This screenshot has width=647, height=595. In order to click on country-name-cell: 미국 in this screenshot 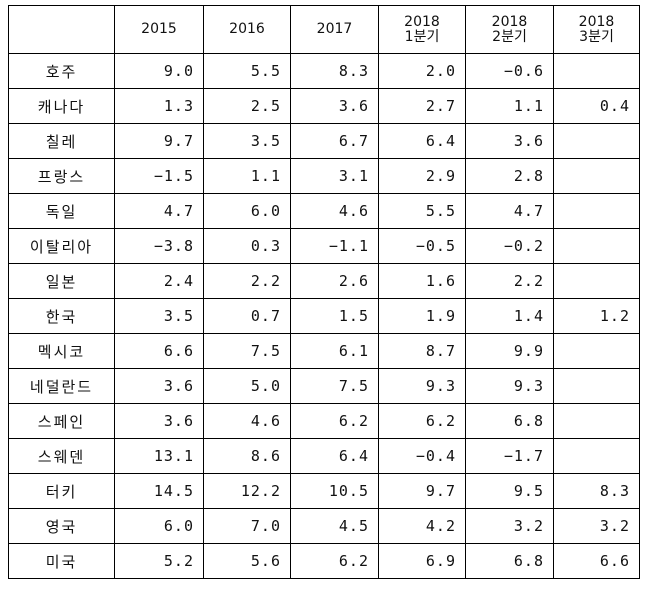, I will do `click(61, 561)`.